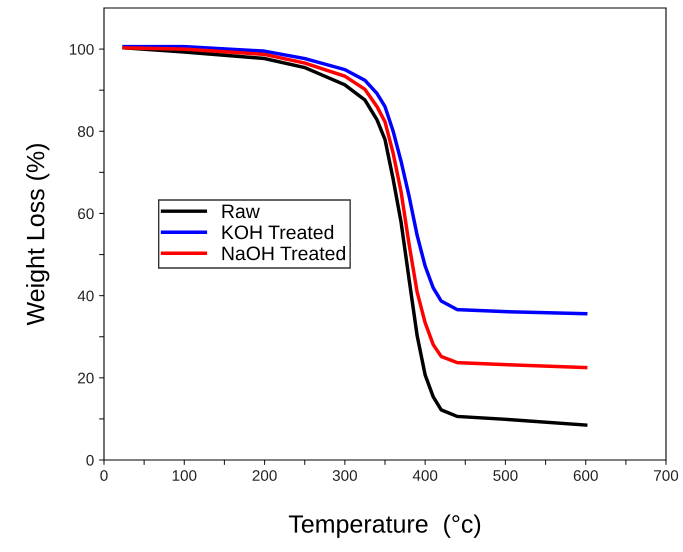 The image size is (683, 552). What do you see at coordinates (666, 475) in the screenshot?
I see `x-tick-label: 700` at bounding box center [666, 475].